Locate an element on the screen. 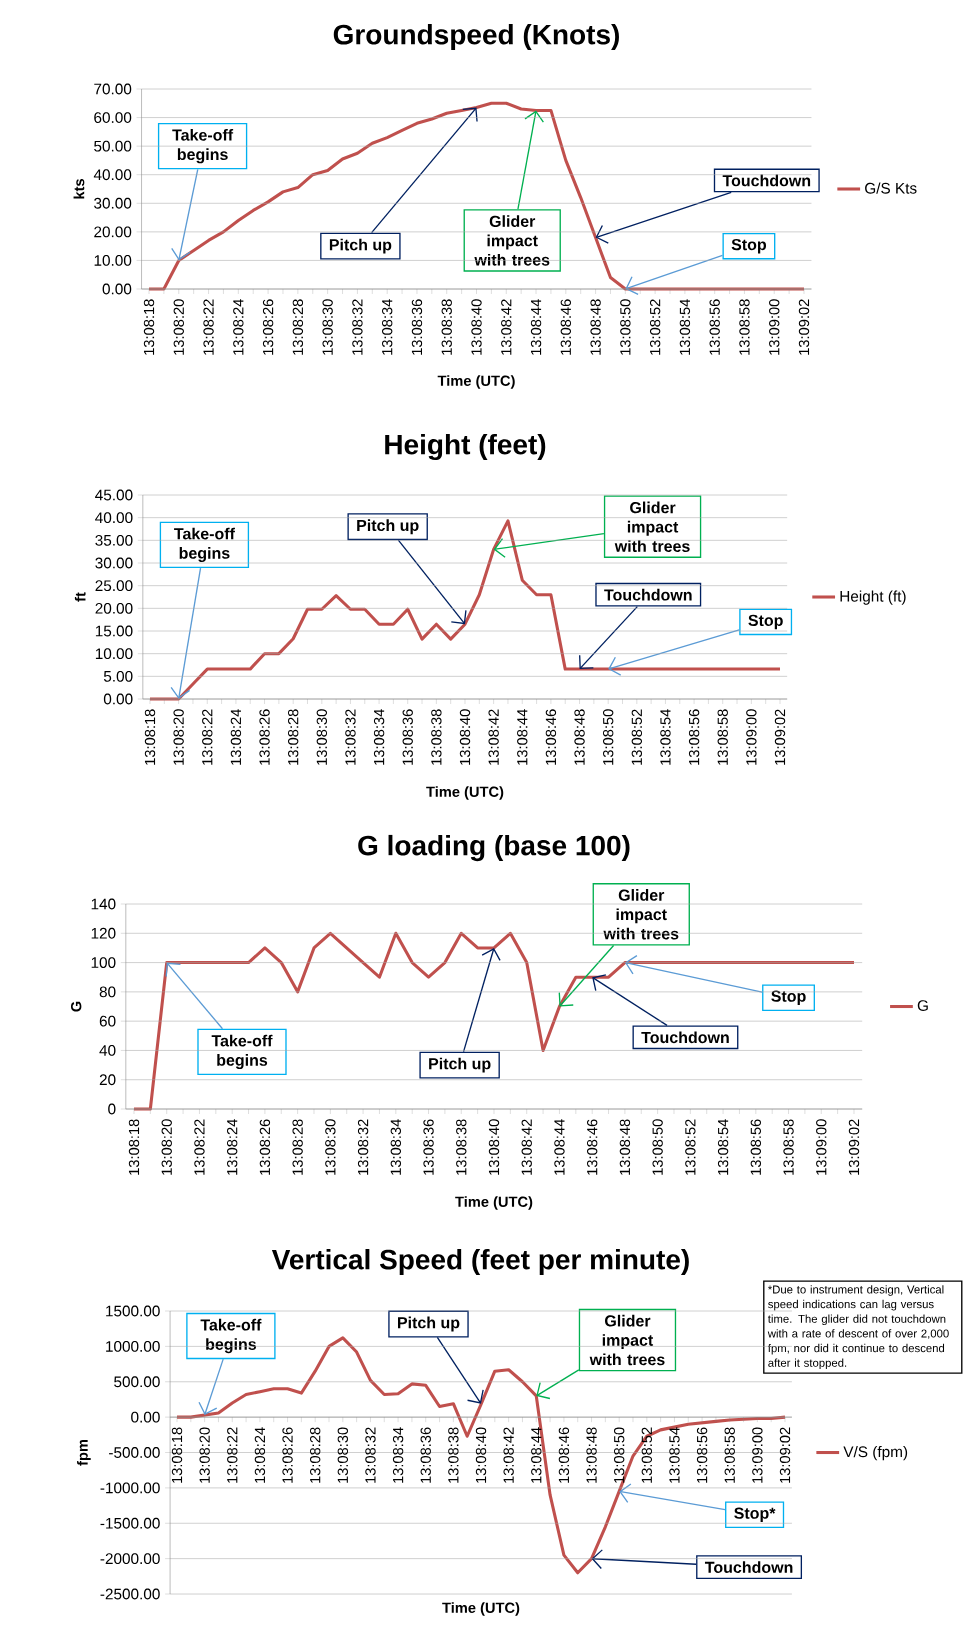 Image resolution: width=968 pixels, height=1637 pixels. legend-label: Height (ft) is located at coordinates (873, 597).